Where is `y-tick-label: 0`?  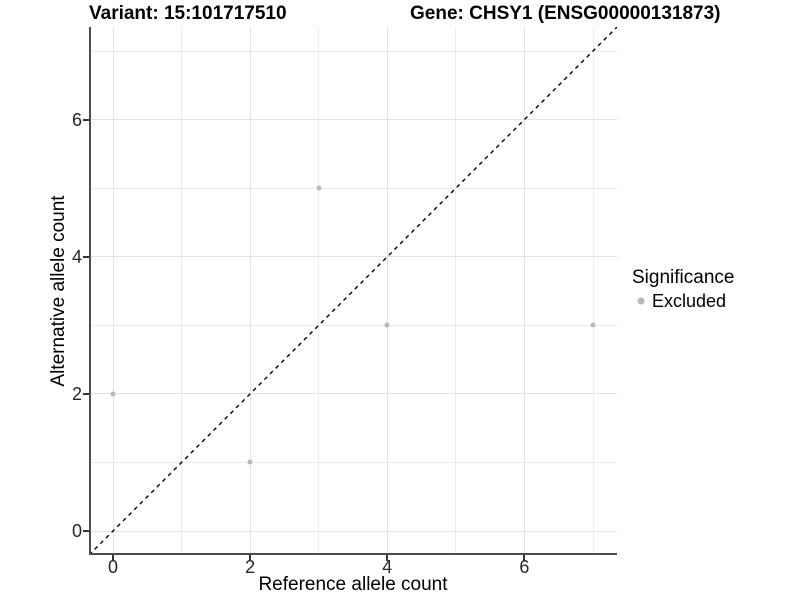 y-tick-label: 0 is located at coordinates (76, 531).